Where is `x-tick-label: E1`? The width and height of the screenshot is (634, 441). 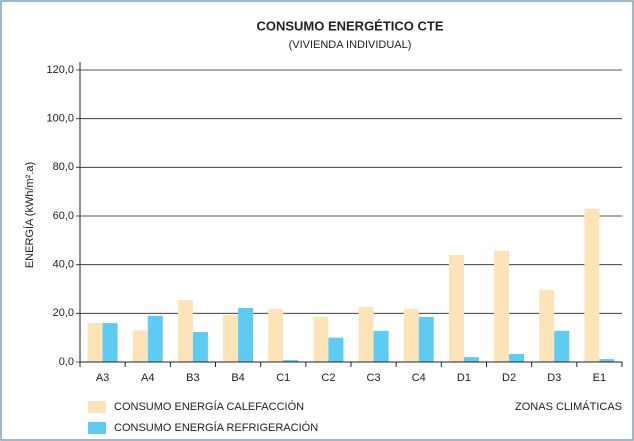 x-tick-label: E1 is located at coordinates (599, 378).